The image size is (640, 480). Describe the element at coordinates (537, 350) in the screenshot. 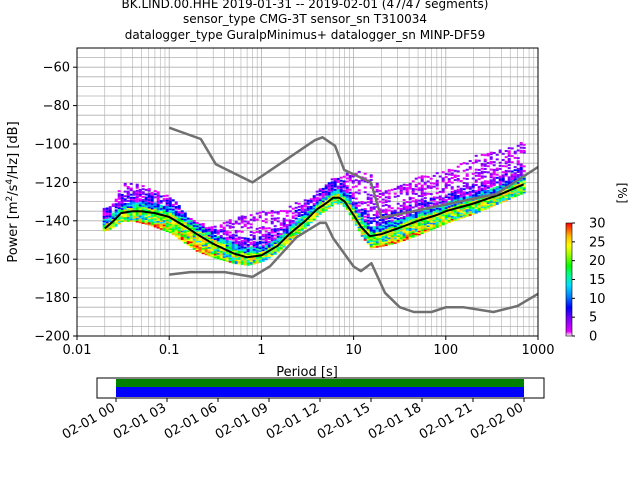

I see `x-tick-label: 1000` at that location.